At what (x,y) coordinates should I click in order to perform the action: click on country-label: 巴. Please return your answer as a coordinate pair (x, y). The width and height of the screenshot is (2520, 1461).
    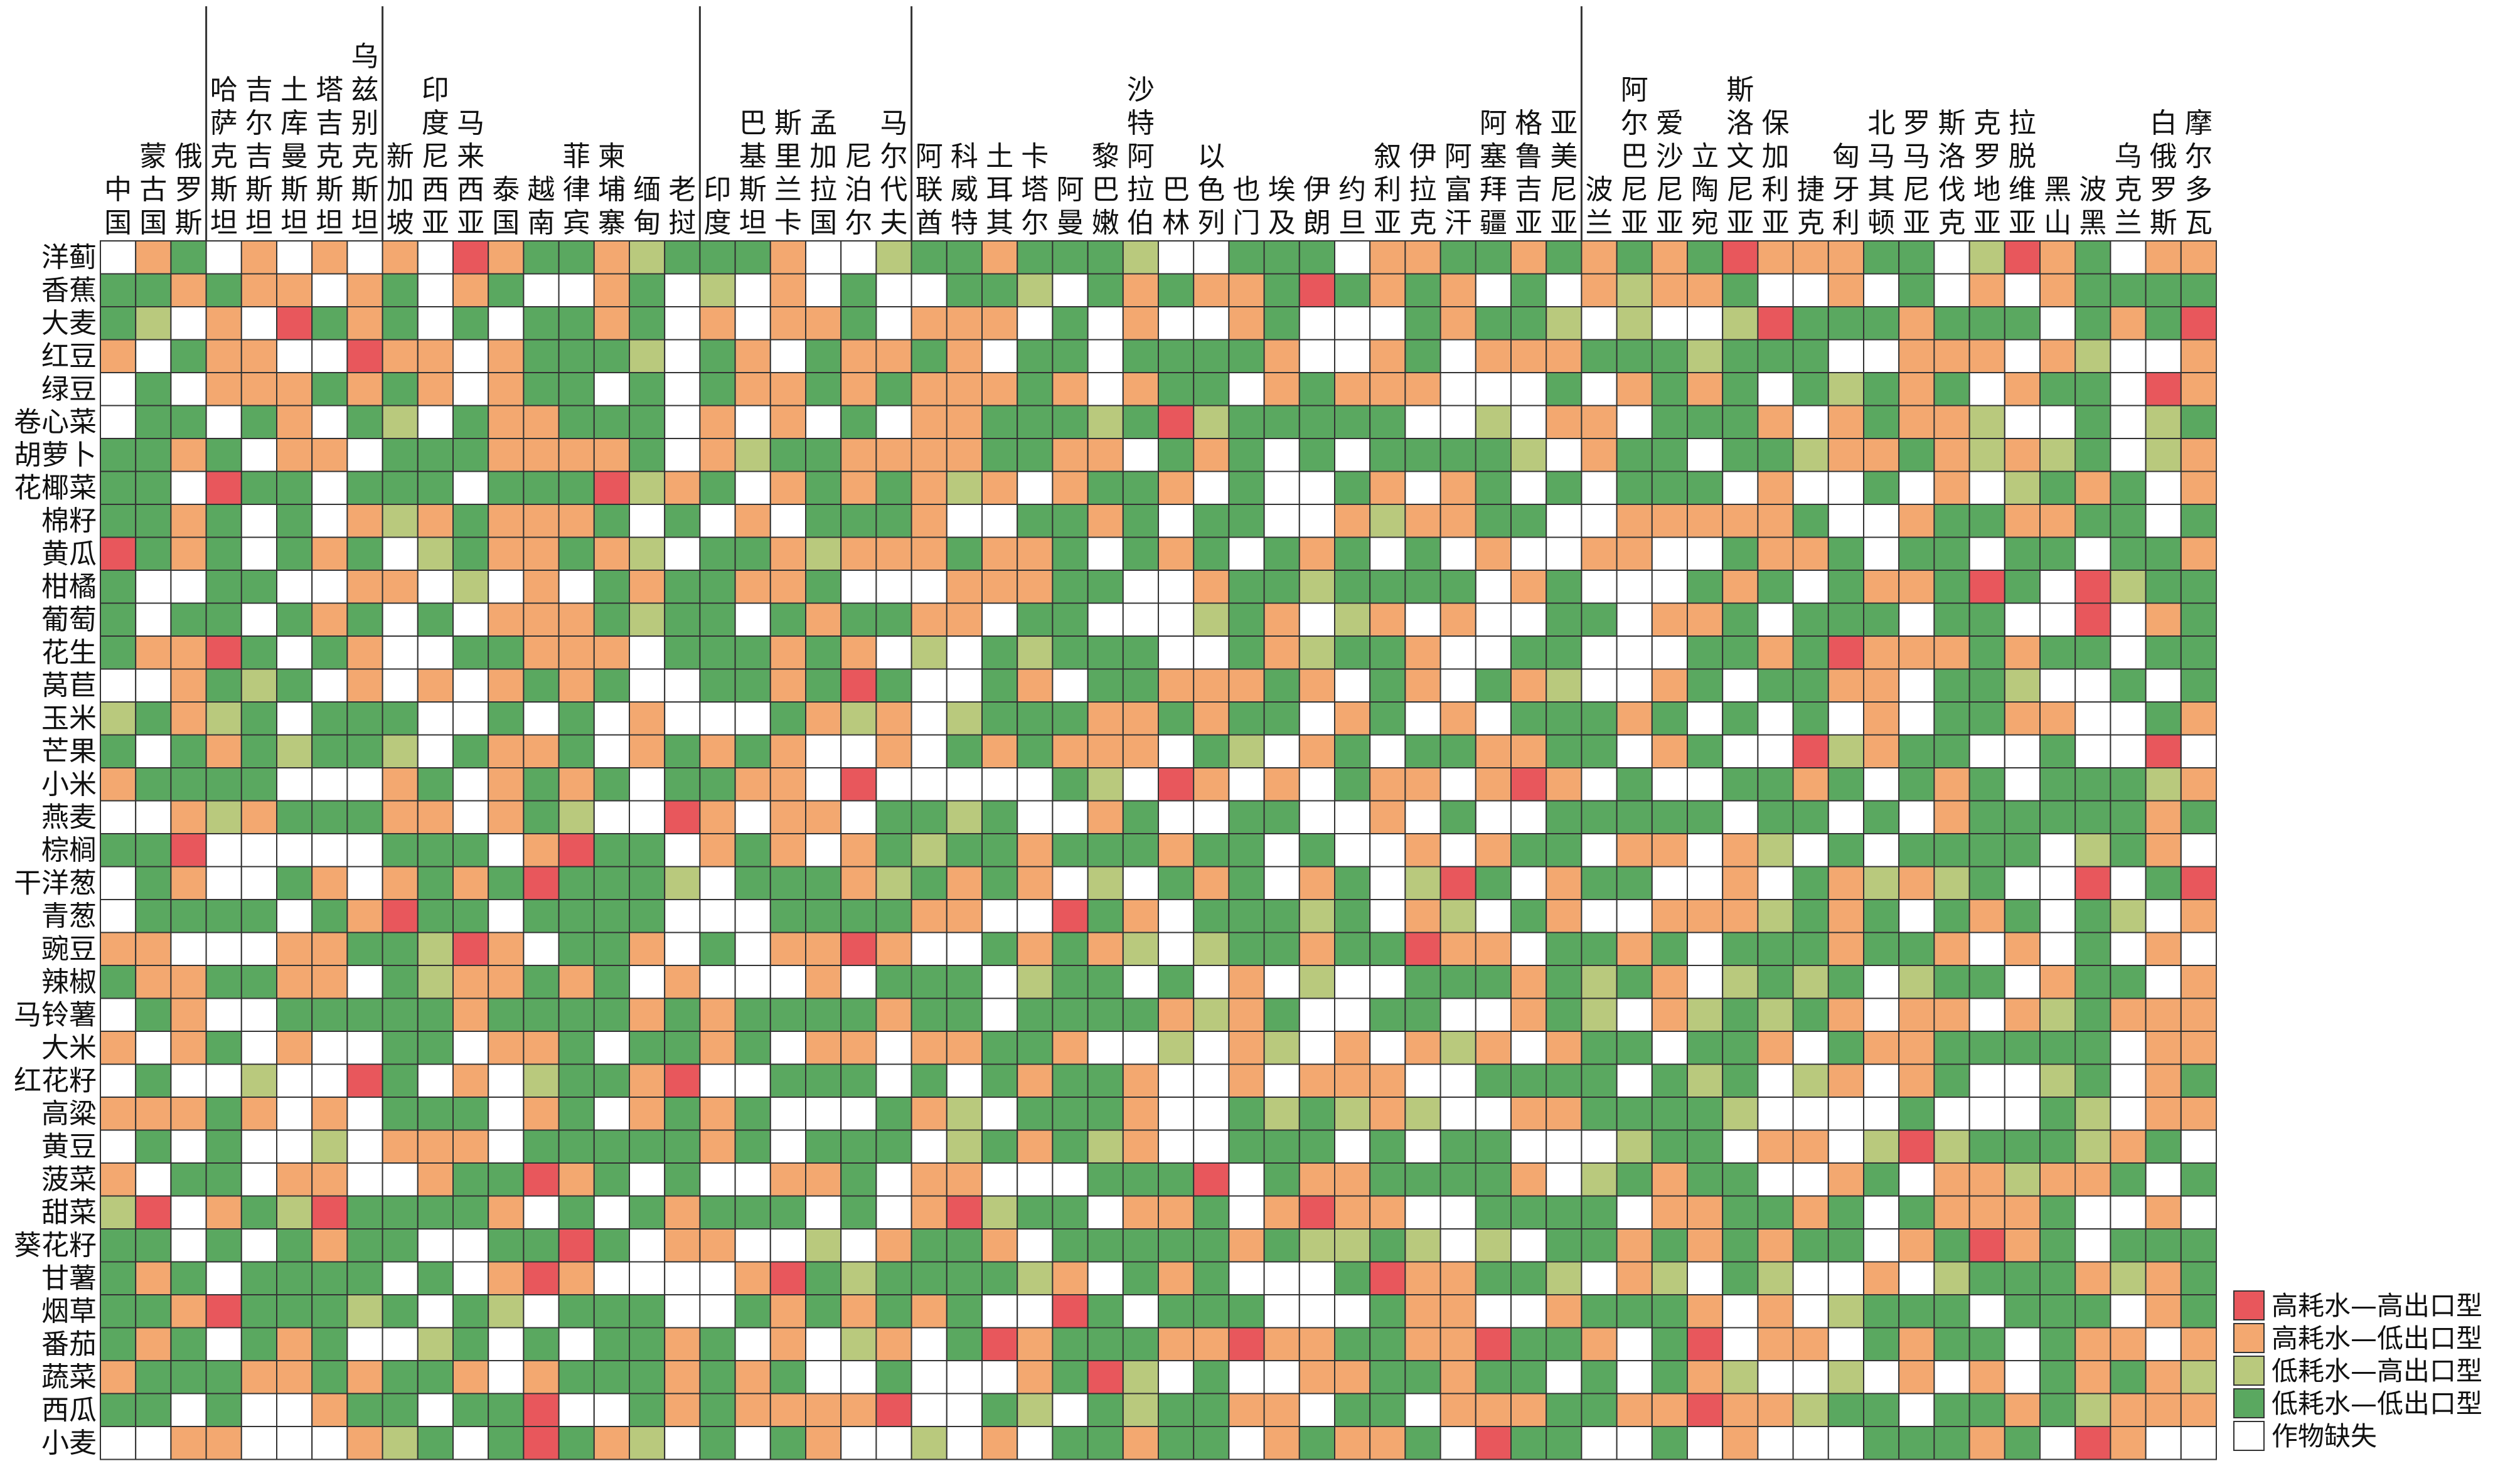
    Looking at the image, I should click on (1634, 157).